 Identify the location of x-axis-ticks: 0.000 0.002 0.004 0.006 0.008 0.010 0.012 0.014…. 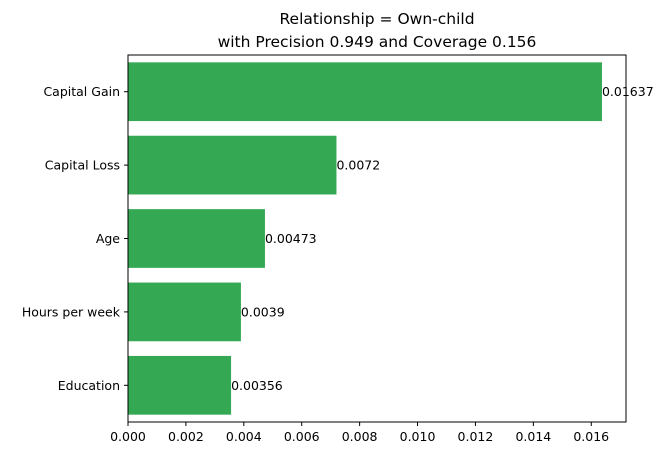
(359, 433).